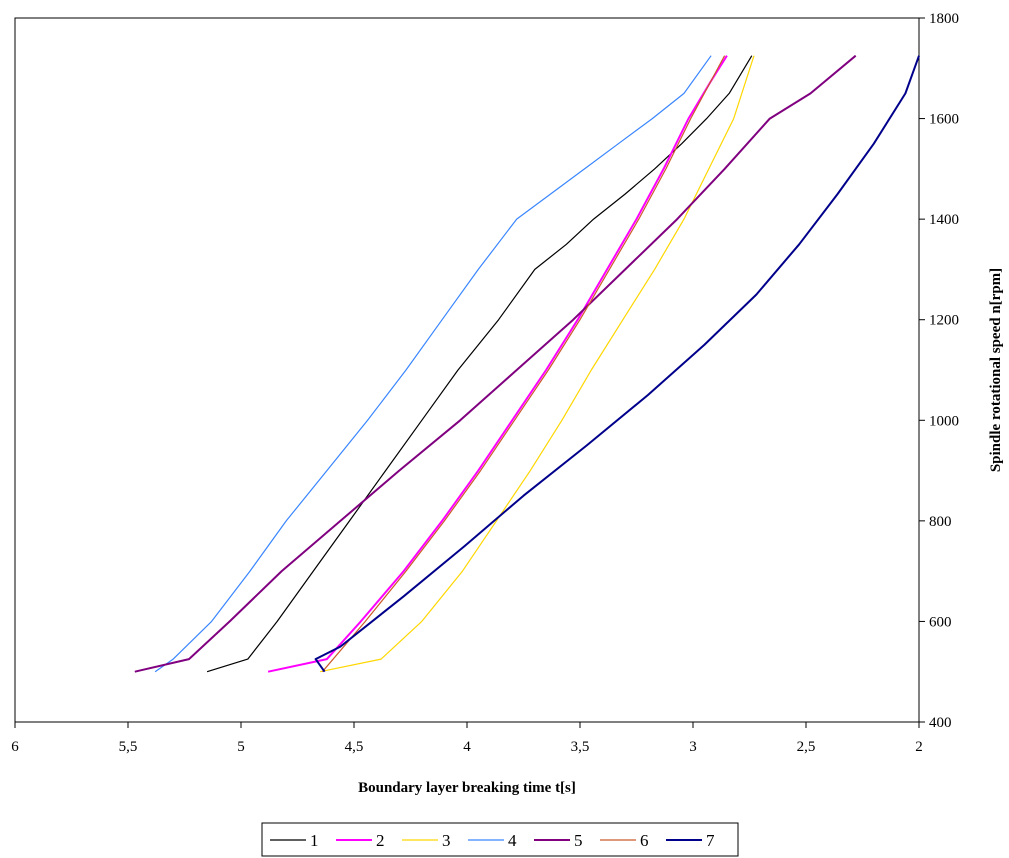 The image size is (1009, 858). I want to click on legend-label-3: 3, so click(446, 840).